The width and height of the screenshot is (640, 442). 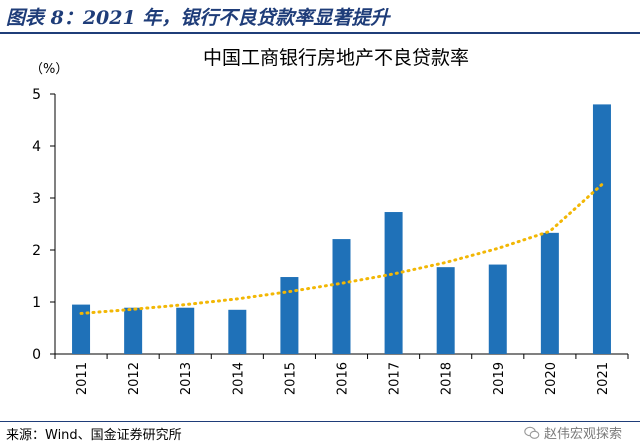 What do you see at coordinates (49, 69) in the screenshot?
I see `y-axis-label: （%）` at bounding box center [49, 69].